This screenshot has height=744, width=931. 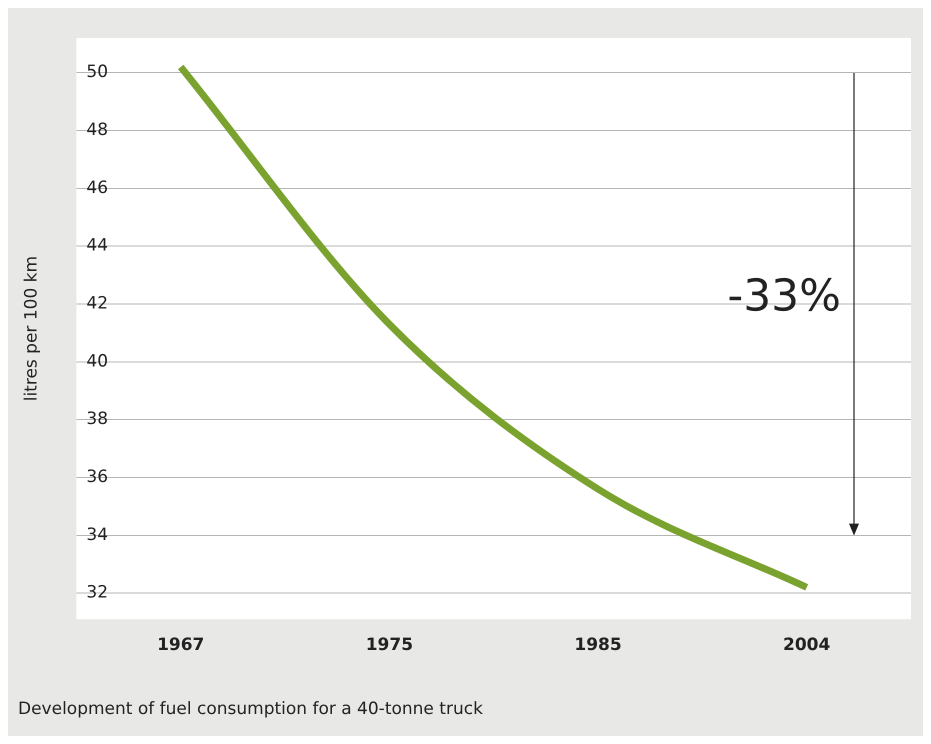 What do you see at coordinates (97, 419) in the screenshot?
I see `y-tick-label: 38` at bounding box center [97, 419].